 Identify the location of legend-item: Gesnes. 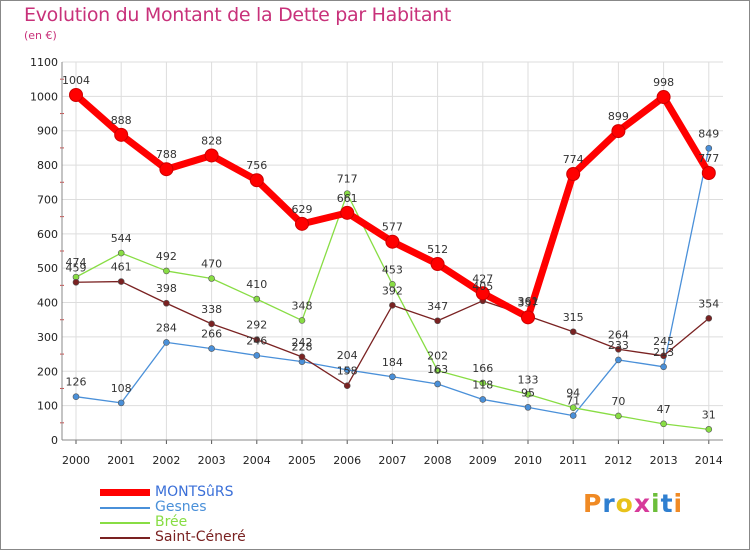
(210, 507).